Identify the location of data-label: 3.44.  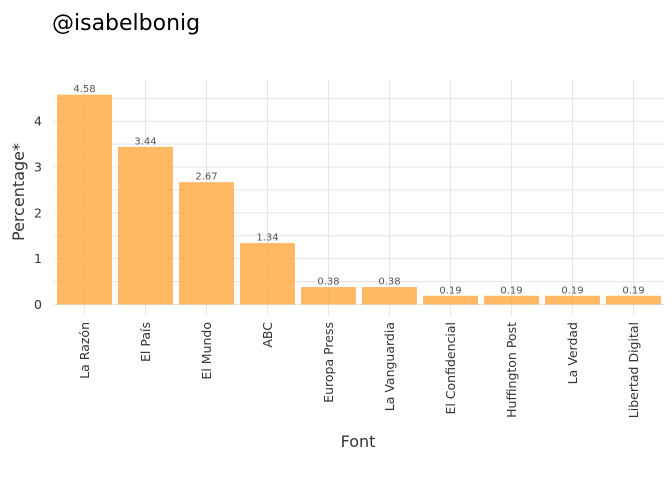
(145, 141).